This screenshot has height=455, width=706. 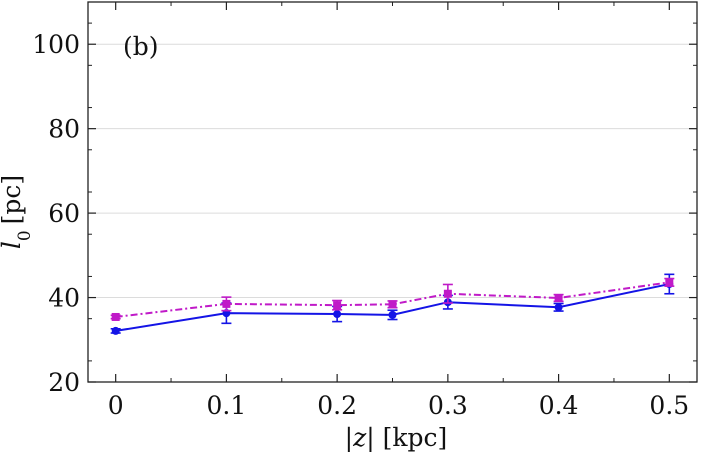 I want to click on x-tick-label: 0.1, so click(x=227, y=405).